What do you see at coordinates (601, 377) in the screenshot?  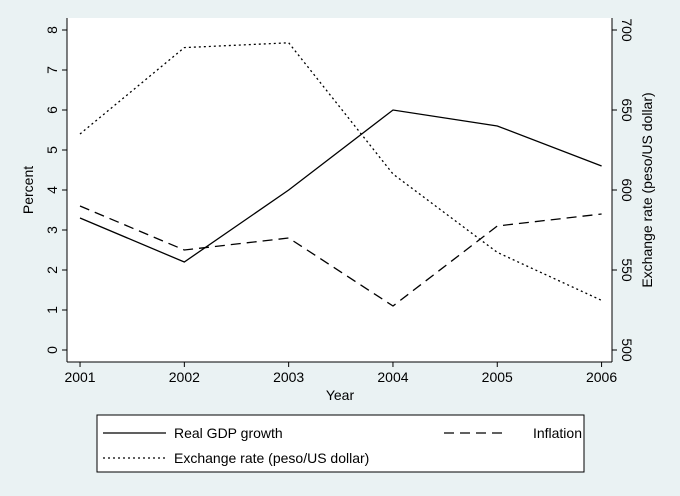 I see `x-tick-label: 2006` at bounding box center [601, 377].